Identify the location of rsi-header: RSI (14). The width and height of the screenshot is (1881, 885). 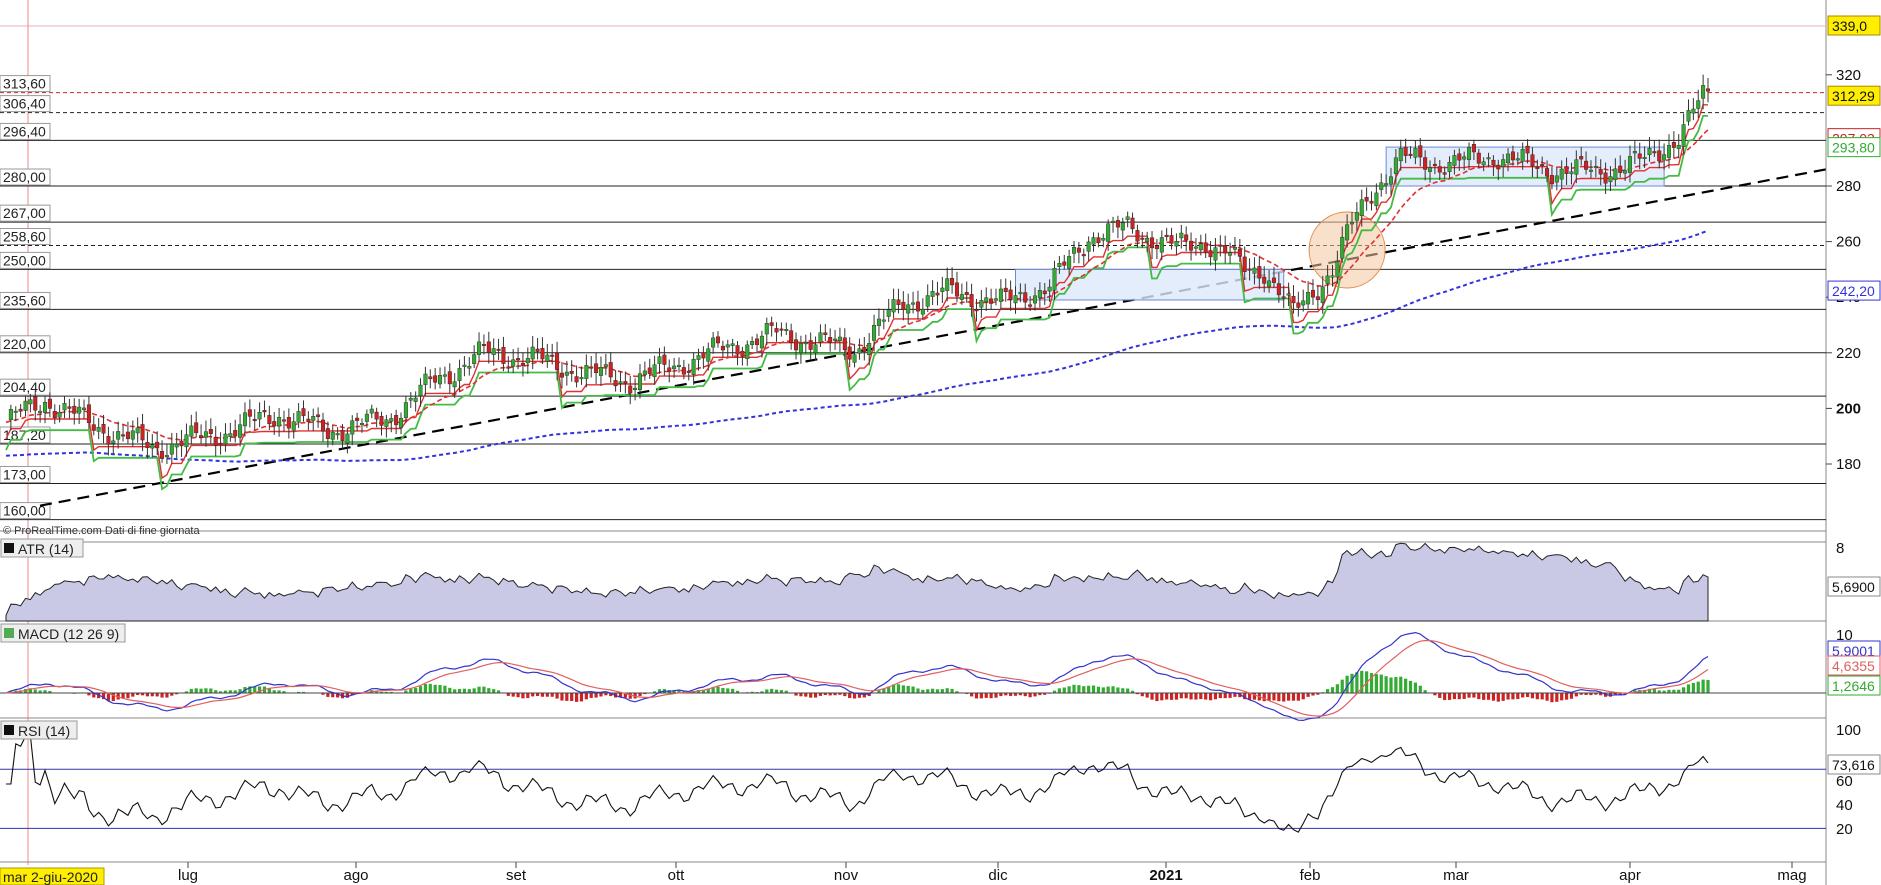
(39, 730).